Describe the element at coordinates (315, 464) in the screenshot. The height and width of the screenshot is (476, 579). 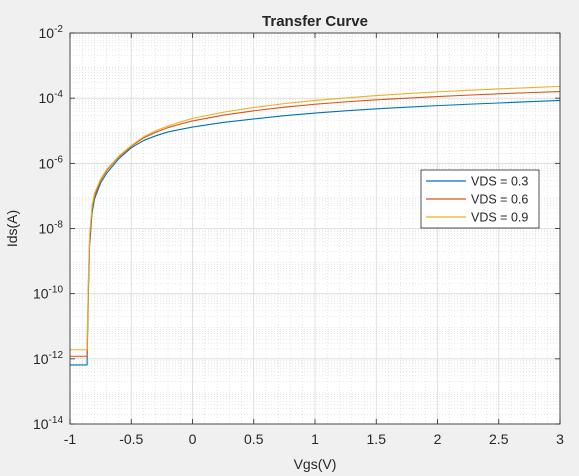
I see `x-axis-label: Vgs(V)` at that location.